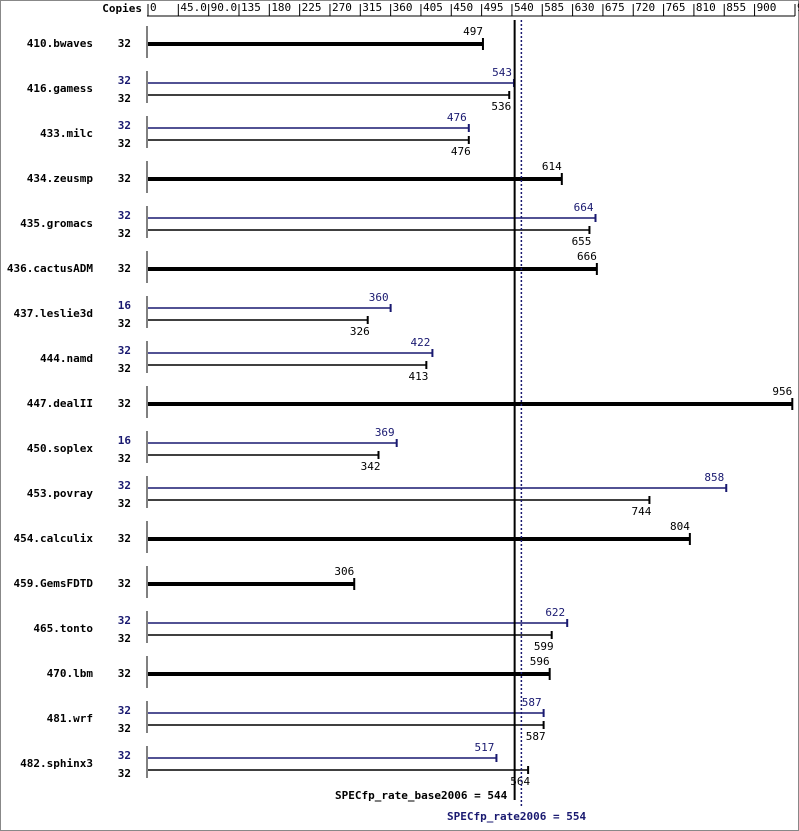 Image resolution: width=799 pixels, height=831 pixels. What do you see at coordinates (251, 7) in the screenshot?
I see `x-tick-label: 135` at bounding box center [251, 7].